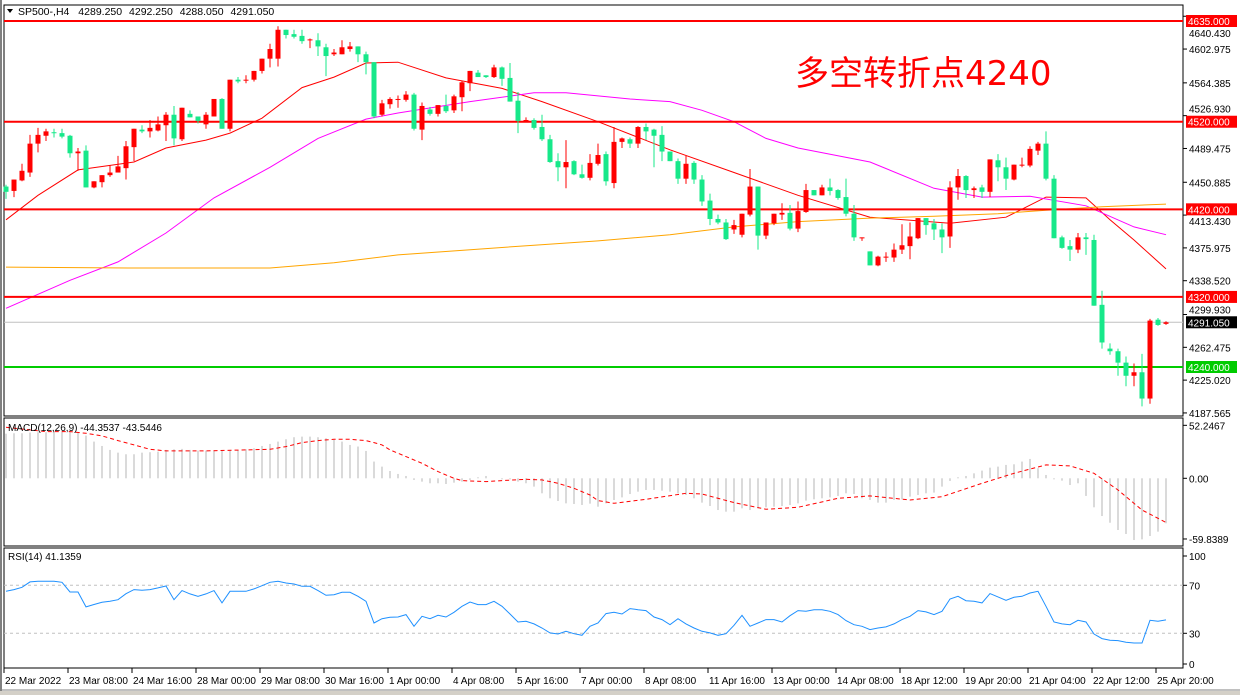 The image size is (1240, 695). What do you see at coordinates (1209, 368) in the screenshot?
I see `level-label: 4240.000` at bounding box center [1209, 368].